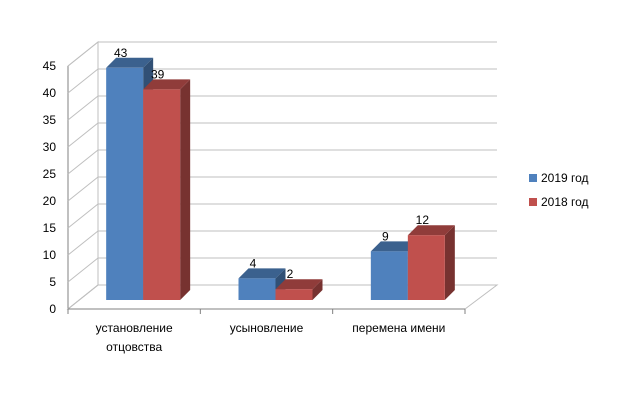 This screenshot has width=630, height=407. I want to click on legend-label: 2018 год, so click(565, 202).